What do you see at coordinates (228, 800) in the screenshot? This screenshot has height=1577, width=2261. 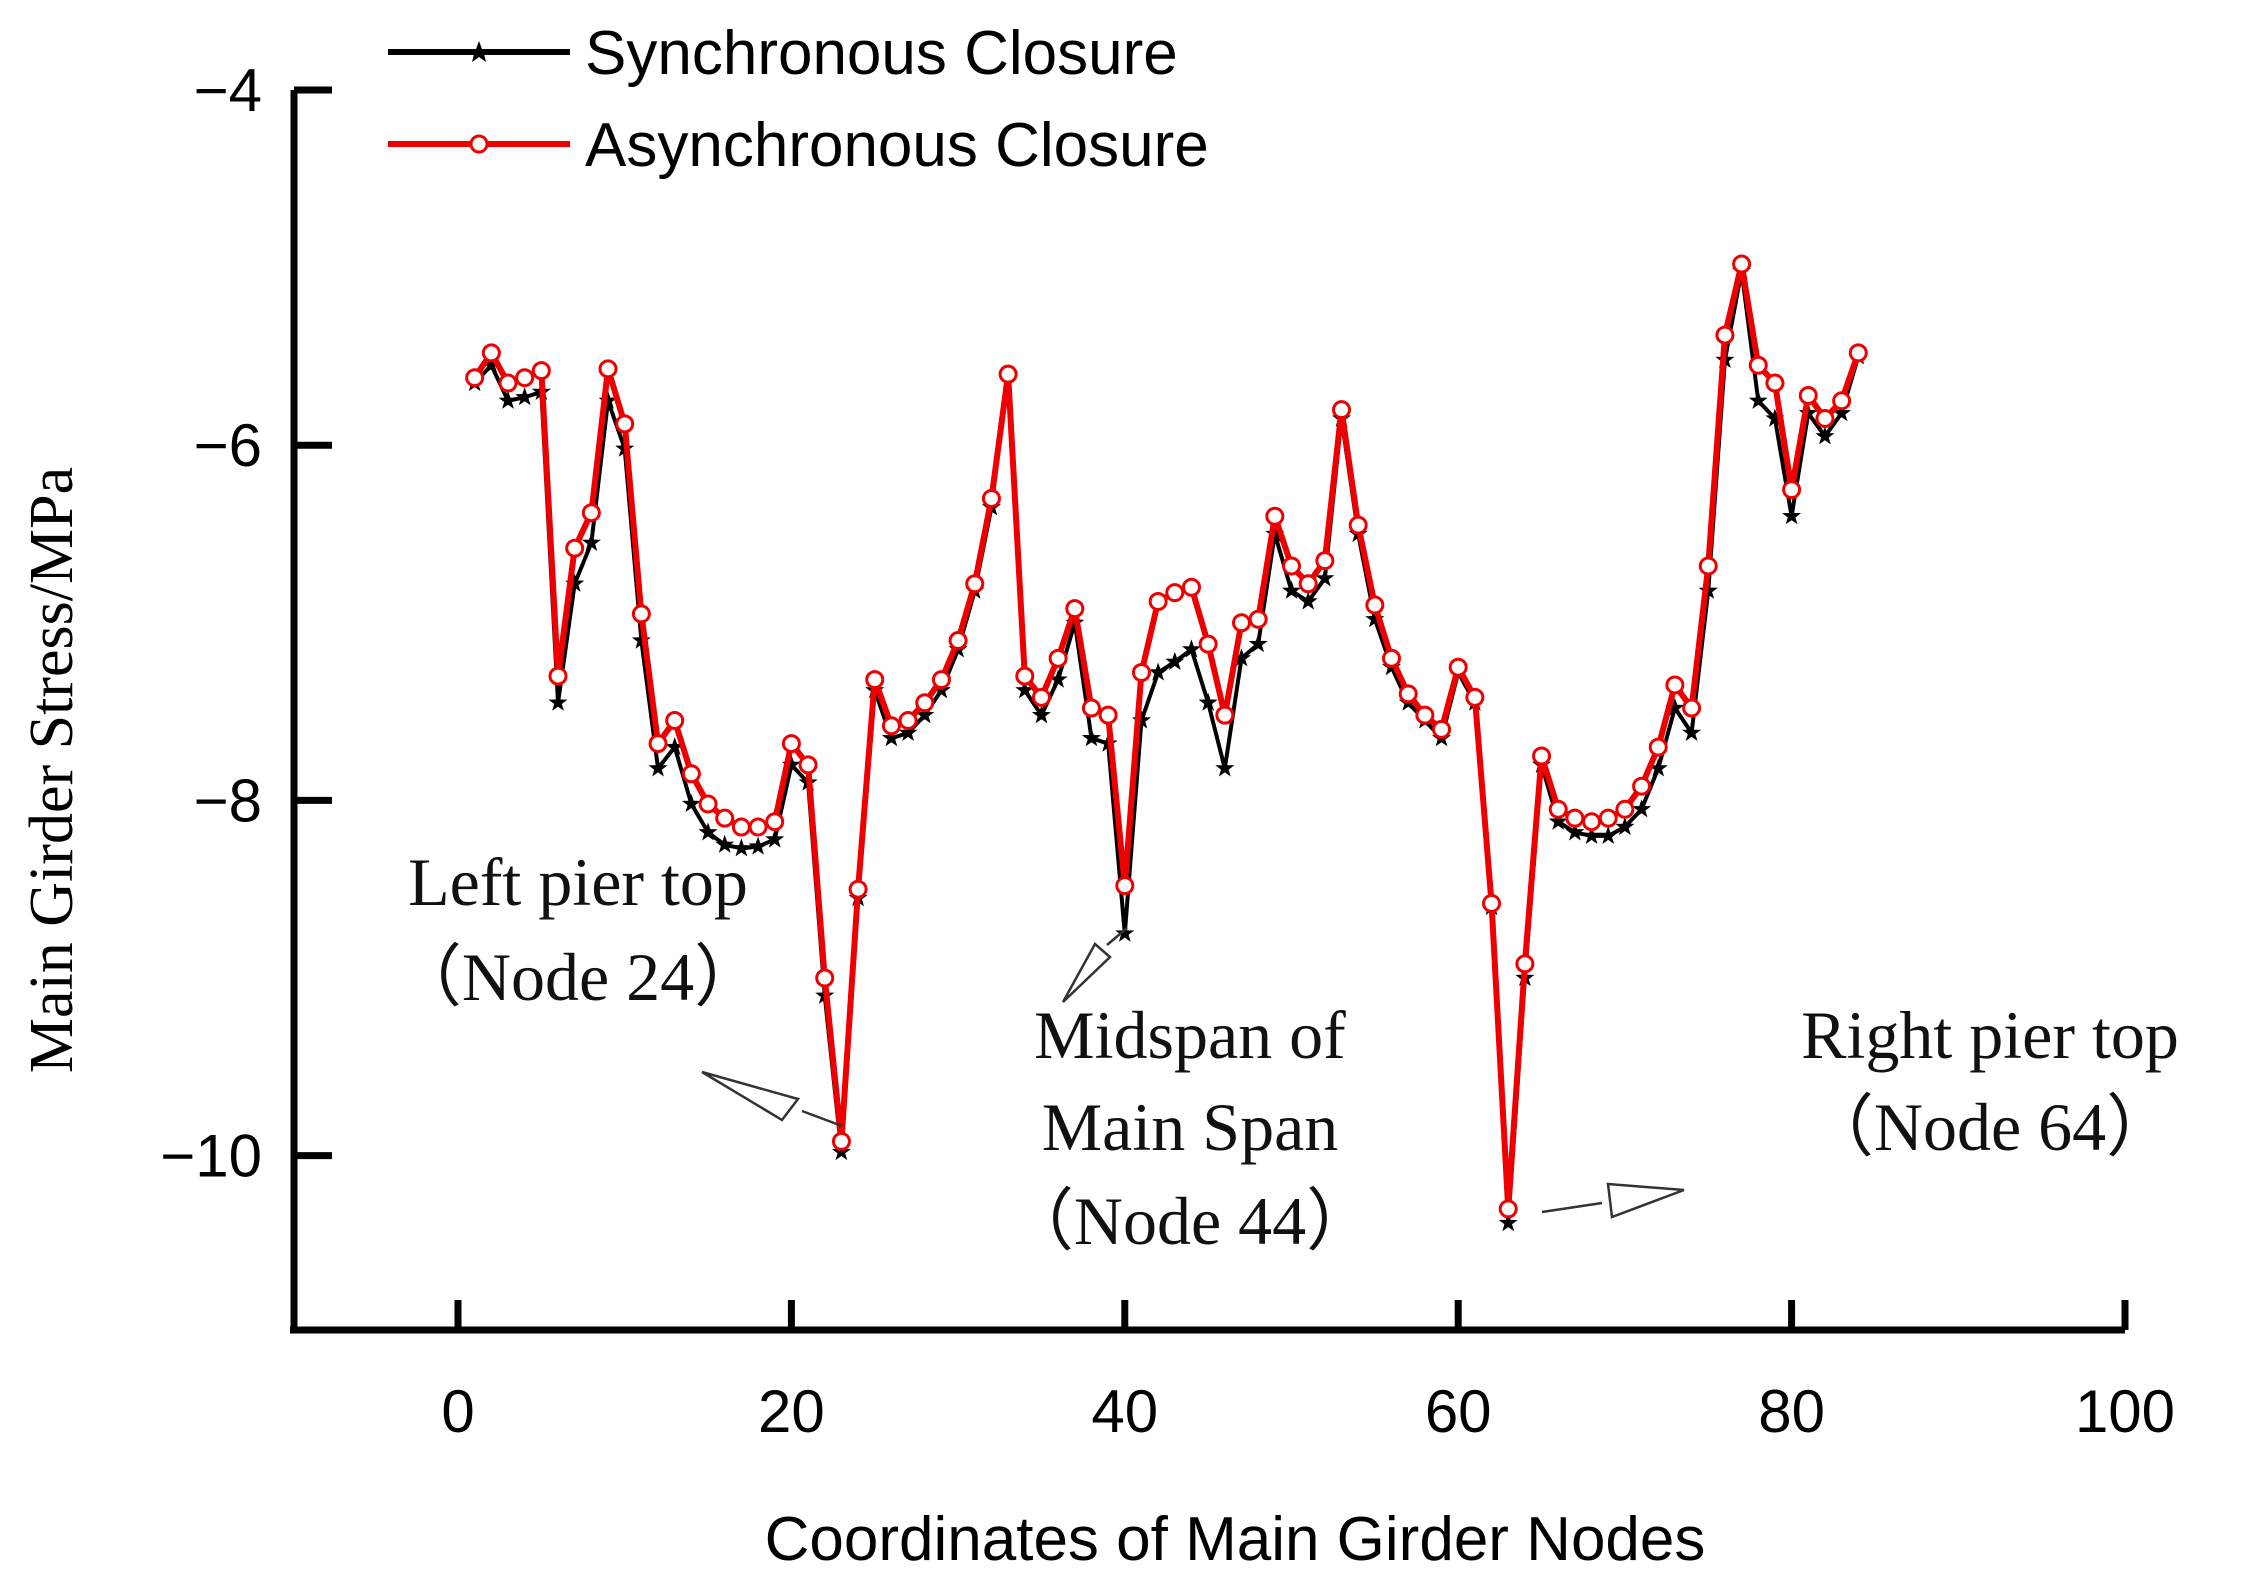 I see `y-tick-label: −8` at bounding box center [228, 800].